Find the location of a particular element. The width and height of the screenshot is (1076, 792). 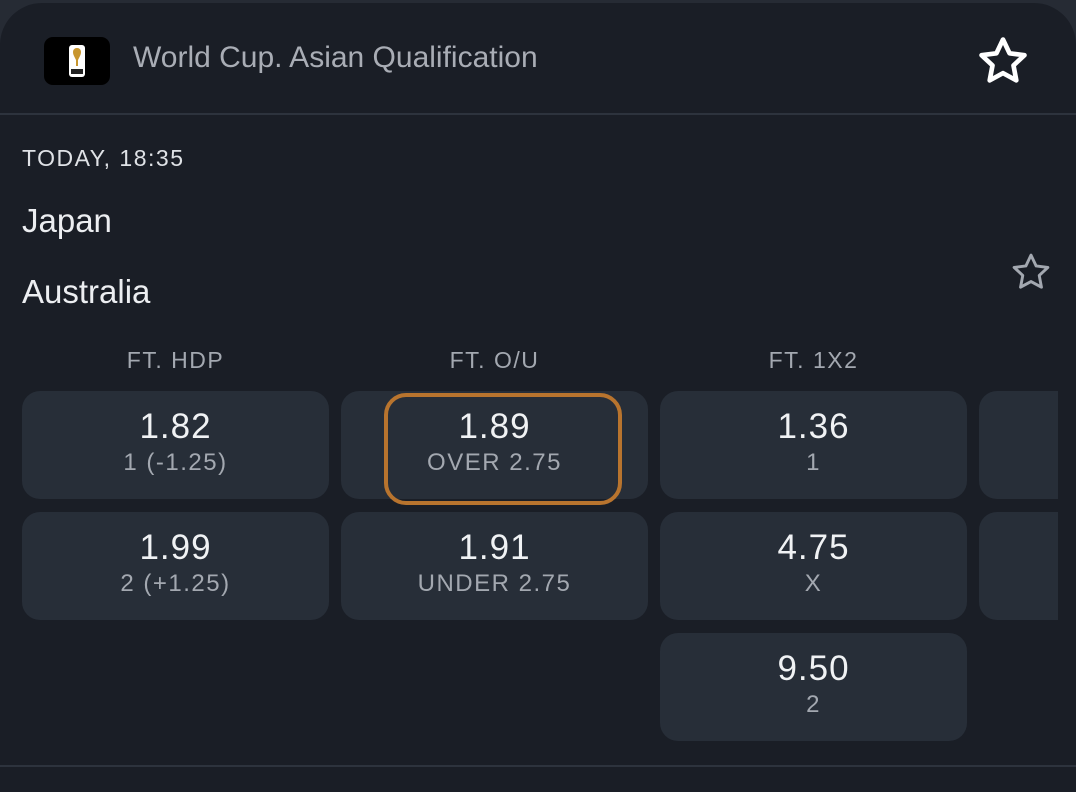

odds-label: UNDER 2.75 is located at coordinates (494, 583).